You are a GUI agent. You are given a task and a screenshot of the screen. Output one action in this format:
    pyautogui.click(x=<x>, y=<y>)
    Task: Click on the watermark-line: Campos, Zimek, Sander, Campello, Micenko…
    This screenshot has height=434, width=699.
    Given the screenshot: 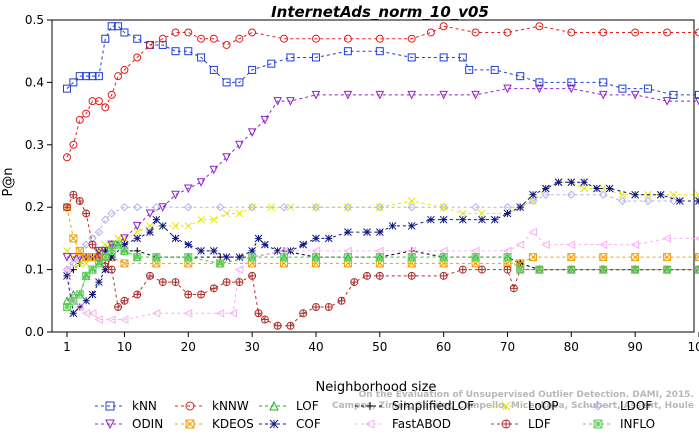 What is the action you would take?
    pyautogui.click(x=513, y=406)
    